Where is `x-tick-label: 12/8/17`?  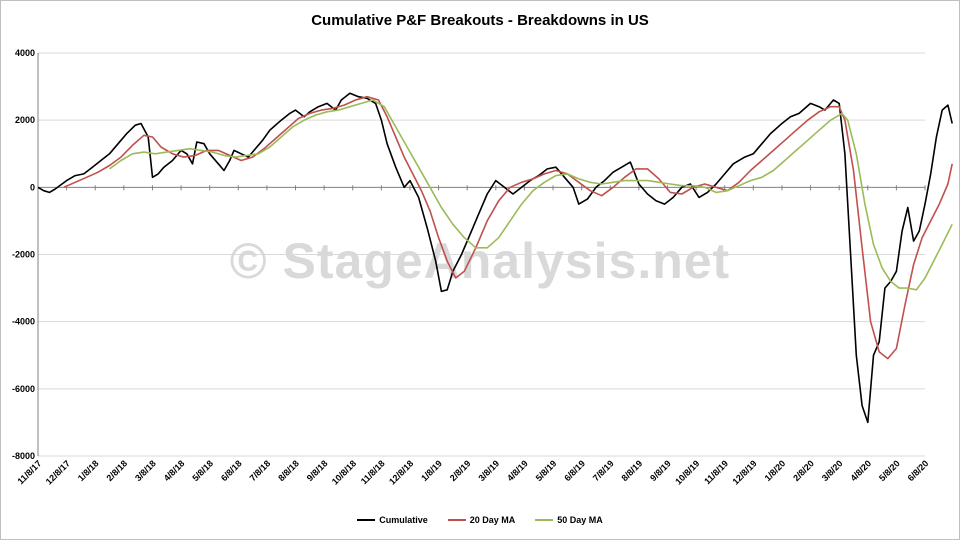
x-tick-label: 12/8/17 is located at coordinates (58, 472).